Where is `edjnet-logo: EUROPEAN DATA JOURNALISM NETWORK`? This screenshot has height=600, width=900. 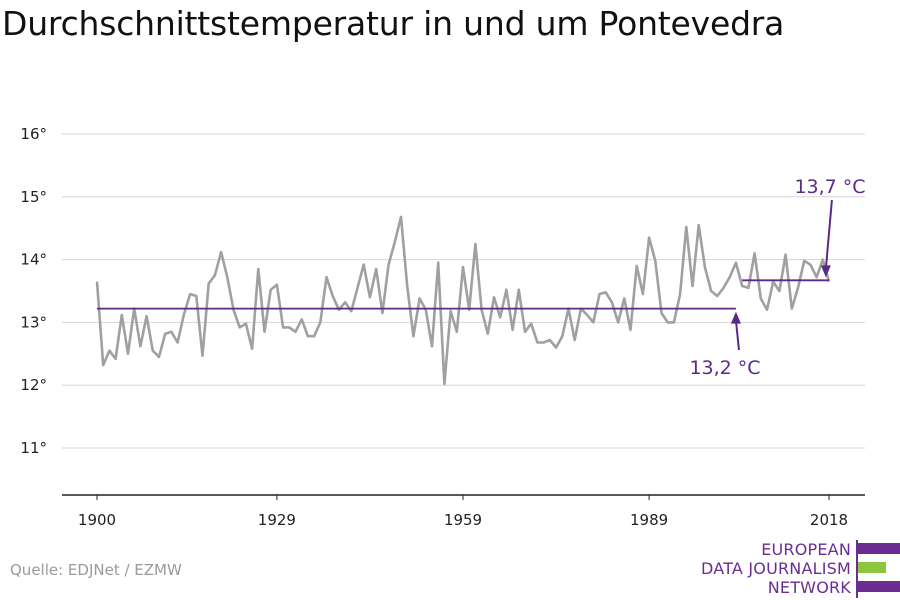 edjnet-logo: EUROPEAN DATA JOURNALISM NETWORK is located at coordinates (800, 569).